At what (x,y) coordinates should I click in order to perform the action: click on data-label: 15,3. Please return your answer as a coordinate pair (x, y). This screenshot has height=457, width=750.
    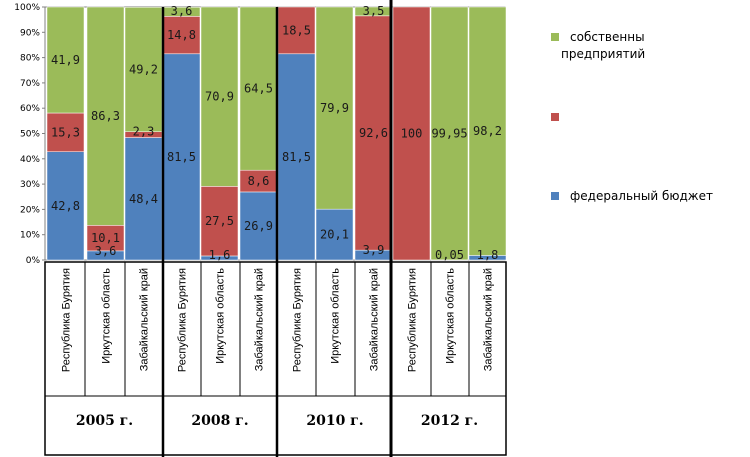
    Looking at the image, I should click on (65, 132).